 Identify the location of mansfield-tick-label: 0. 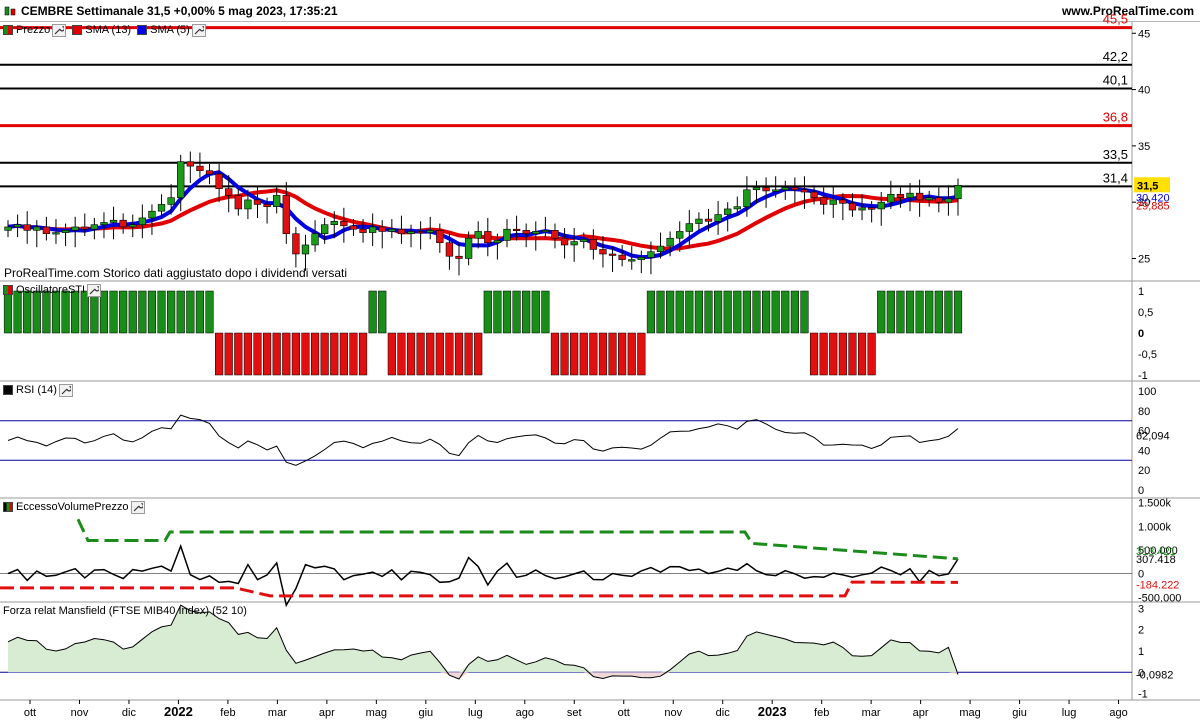
(1141, 673).